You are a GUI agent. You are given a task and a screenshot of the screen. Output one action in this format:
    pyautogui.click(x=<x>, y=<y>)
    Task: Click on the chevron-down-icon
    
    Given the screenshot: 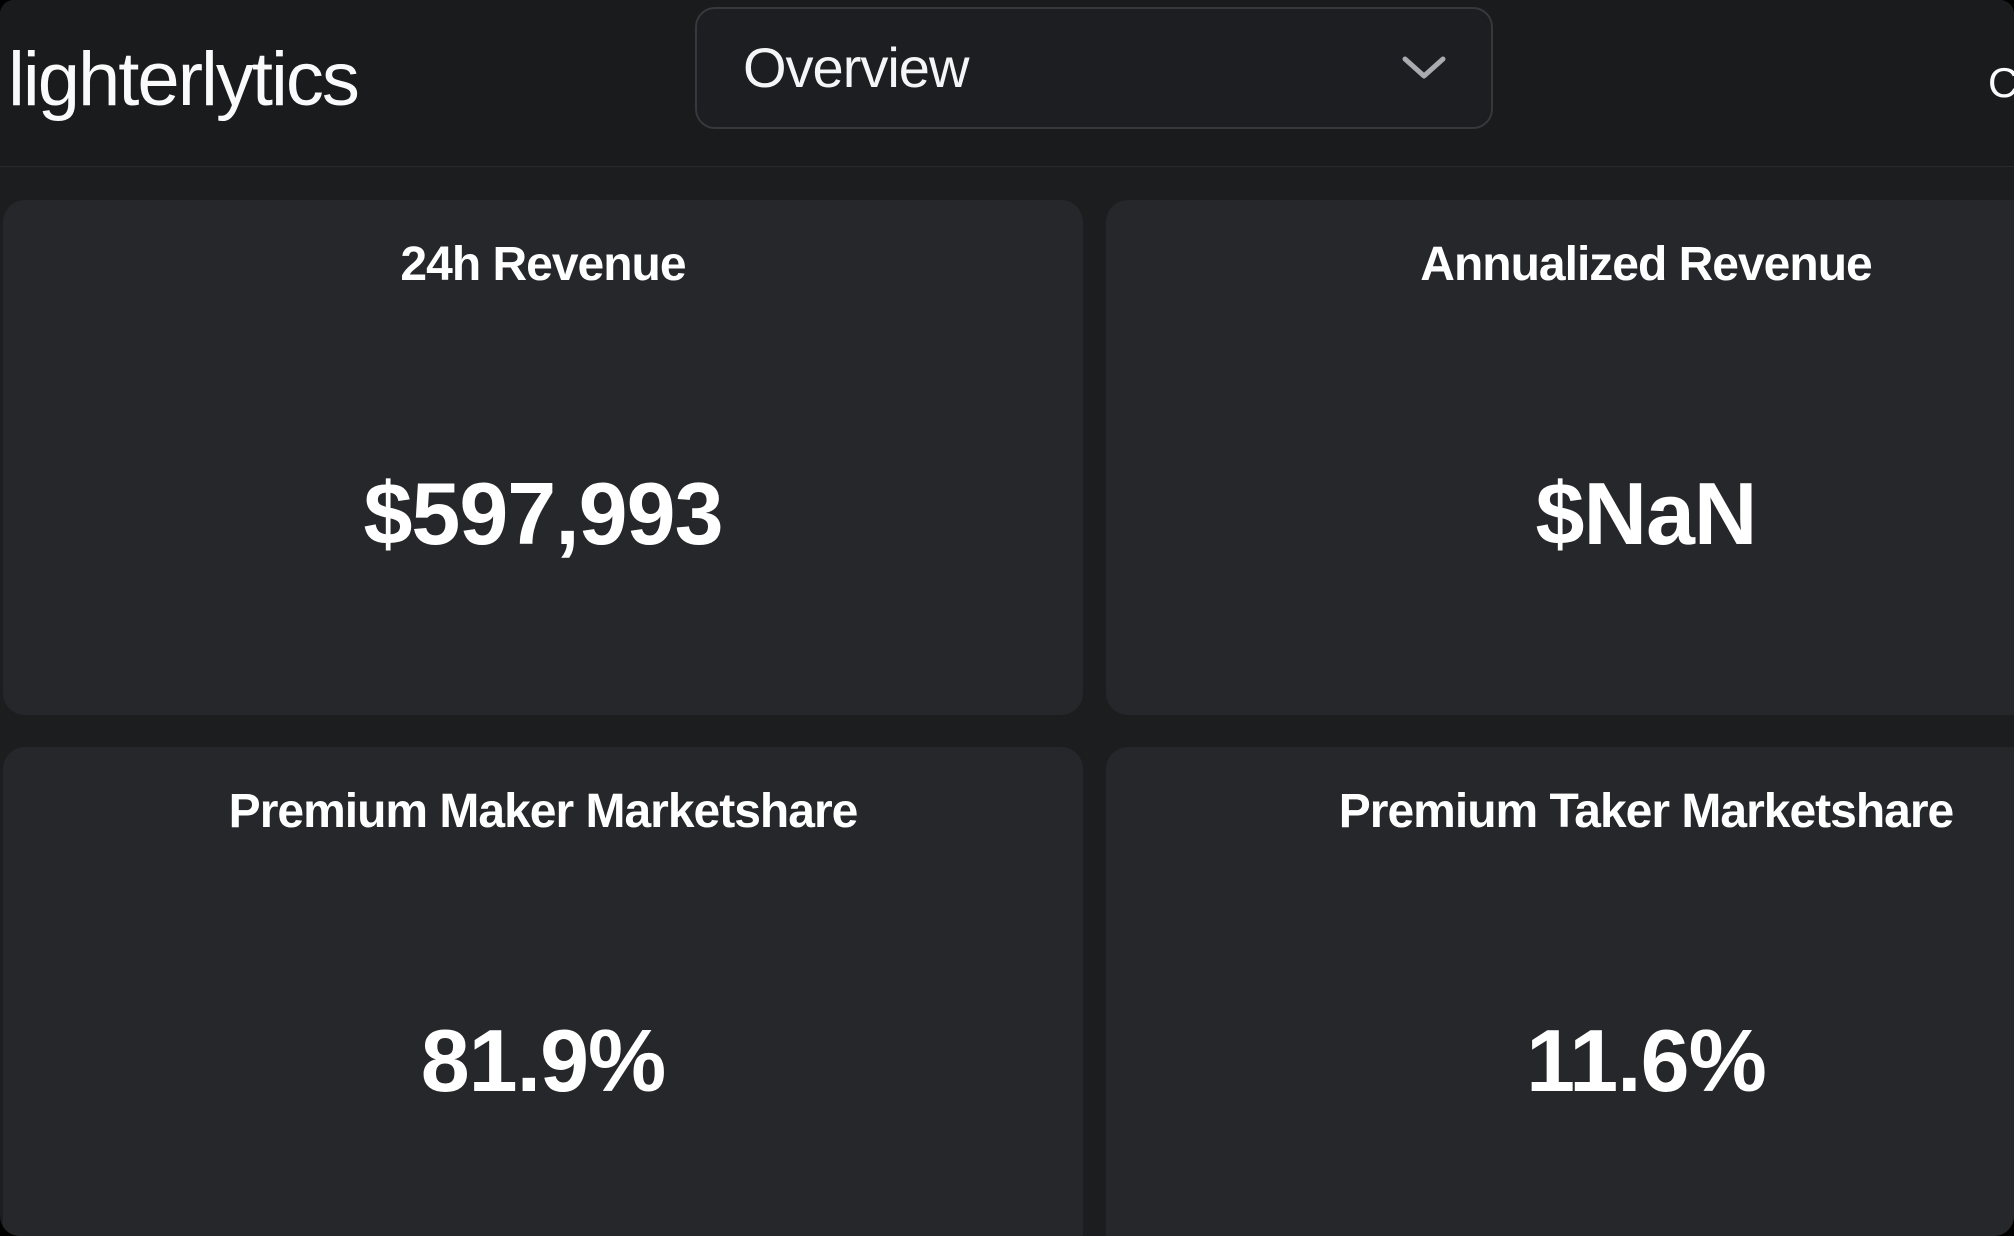 What is the action you would take?
    pyautogui.click(x=1424, y=68)
    